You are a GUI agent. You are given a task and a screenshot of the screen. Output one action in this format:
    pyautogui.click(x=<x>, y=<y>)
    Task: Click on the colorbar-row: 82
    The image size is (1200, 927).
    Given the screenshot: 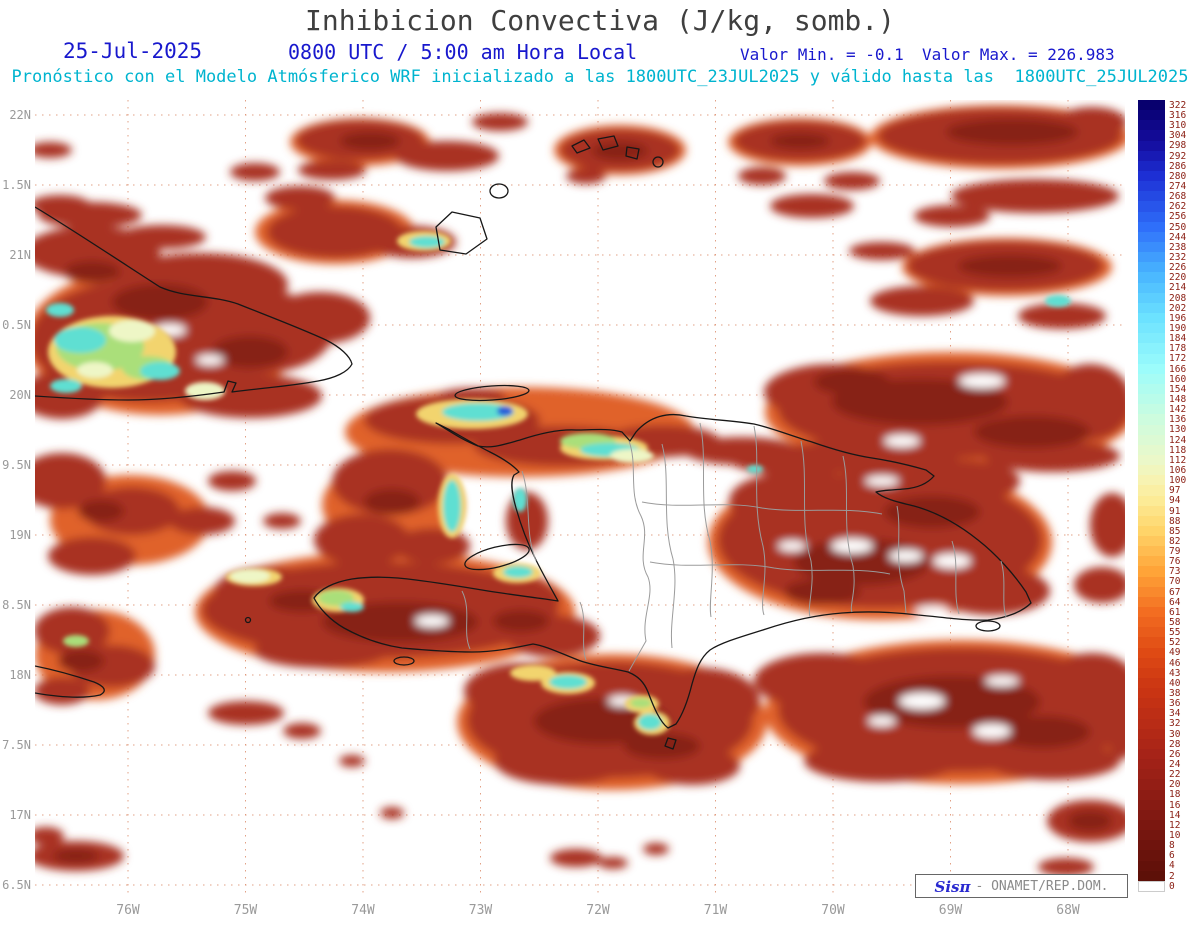 What is the action you would take?
    pyautogui.click(x=1159, y=541)
    